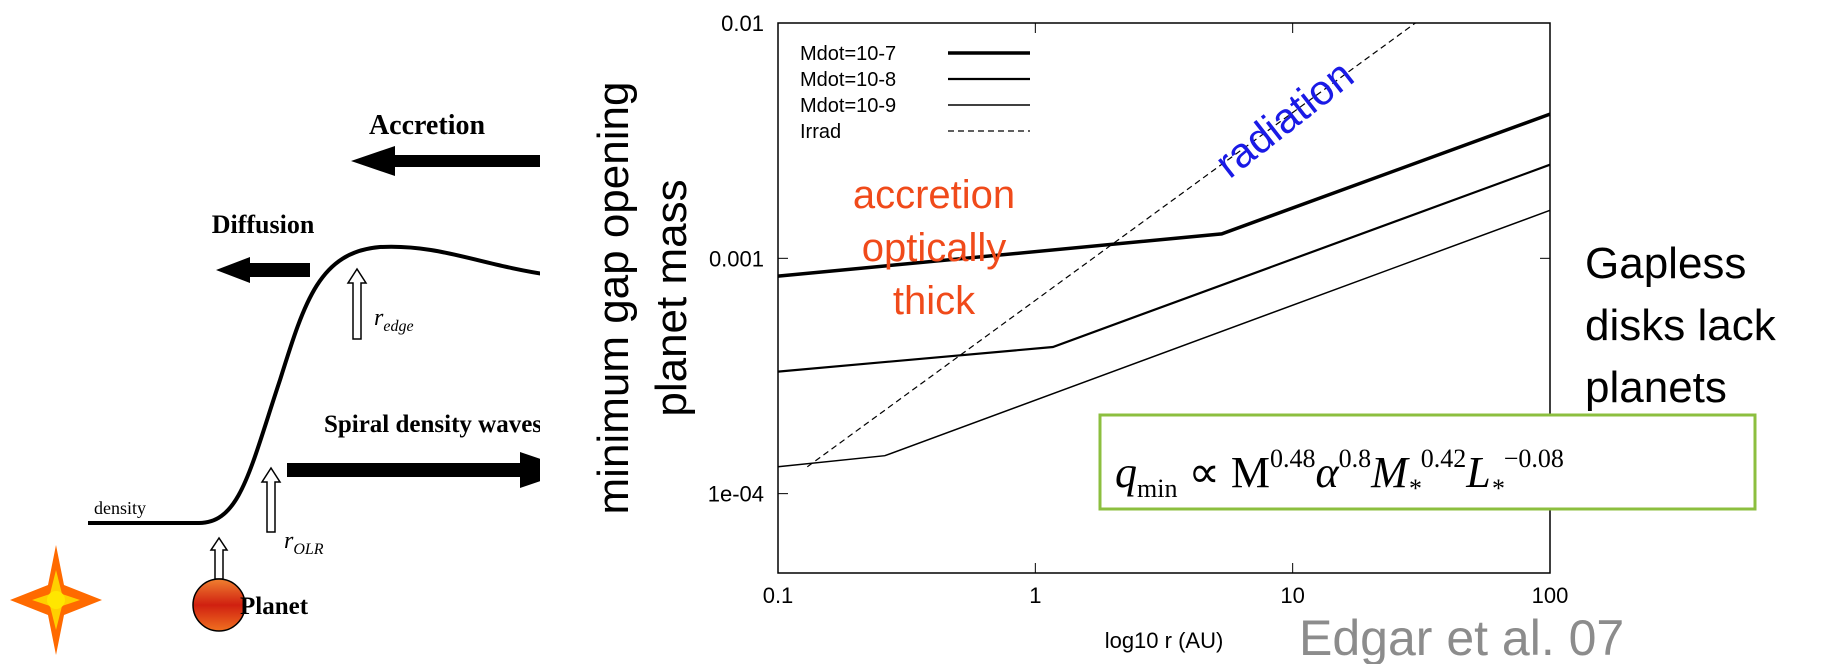 Image resolution: width=1825 pixels, height=664 pixels. What do you see at coordinates (848, 106) in the screenshot?
I see `legend-label: Mdot=10-9` at bounding box center [848, 106].